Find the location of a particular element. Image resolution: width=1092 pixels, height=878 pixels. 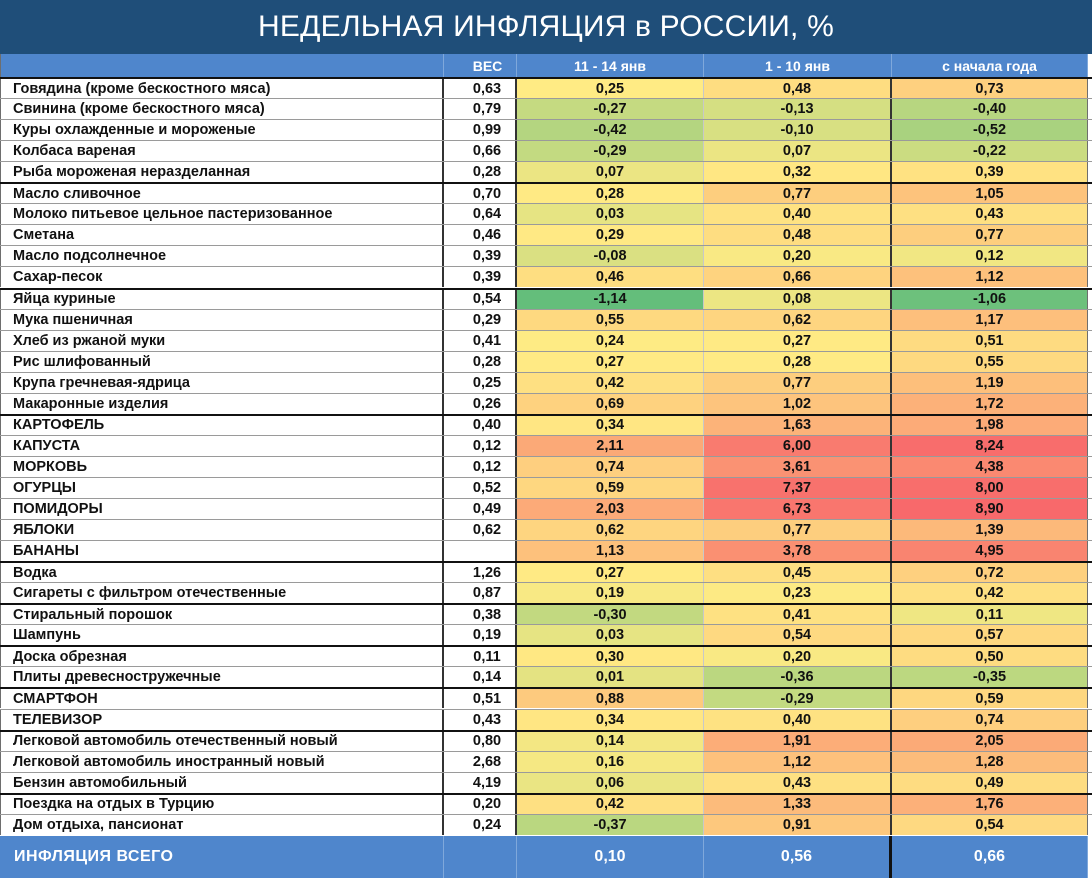

row-weight: 0,63 is located at coordinates (480, 89).